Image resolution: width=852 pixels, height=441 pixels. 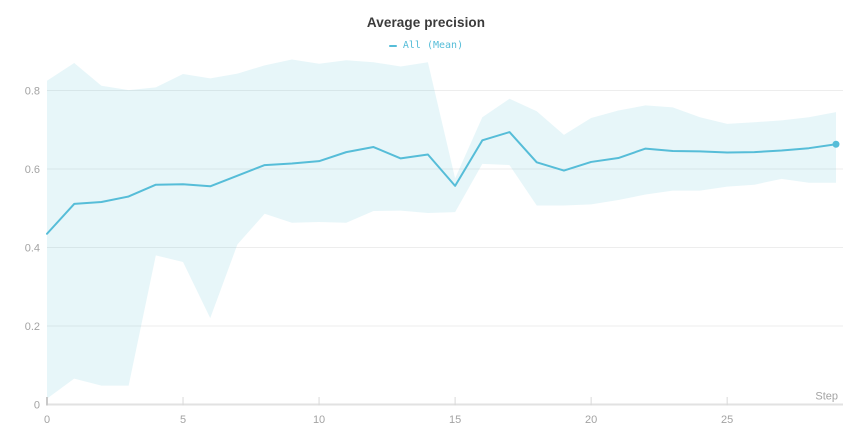 What do you see at coordinates (183, 420) in the screenshot?
I see `x-tick-label: 5` at bounding box center [183, 420].